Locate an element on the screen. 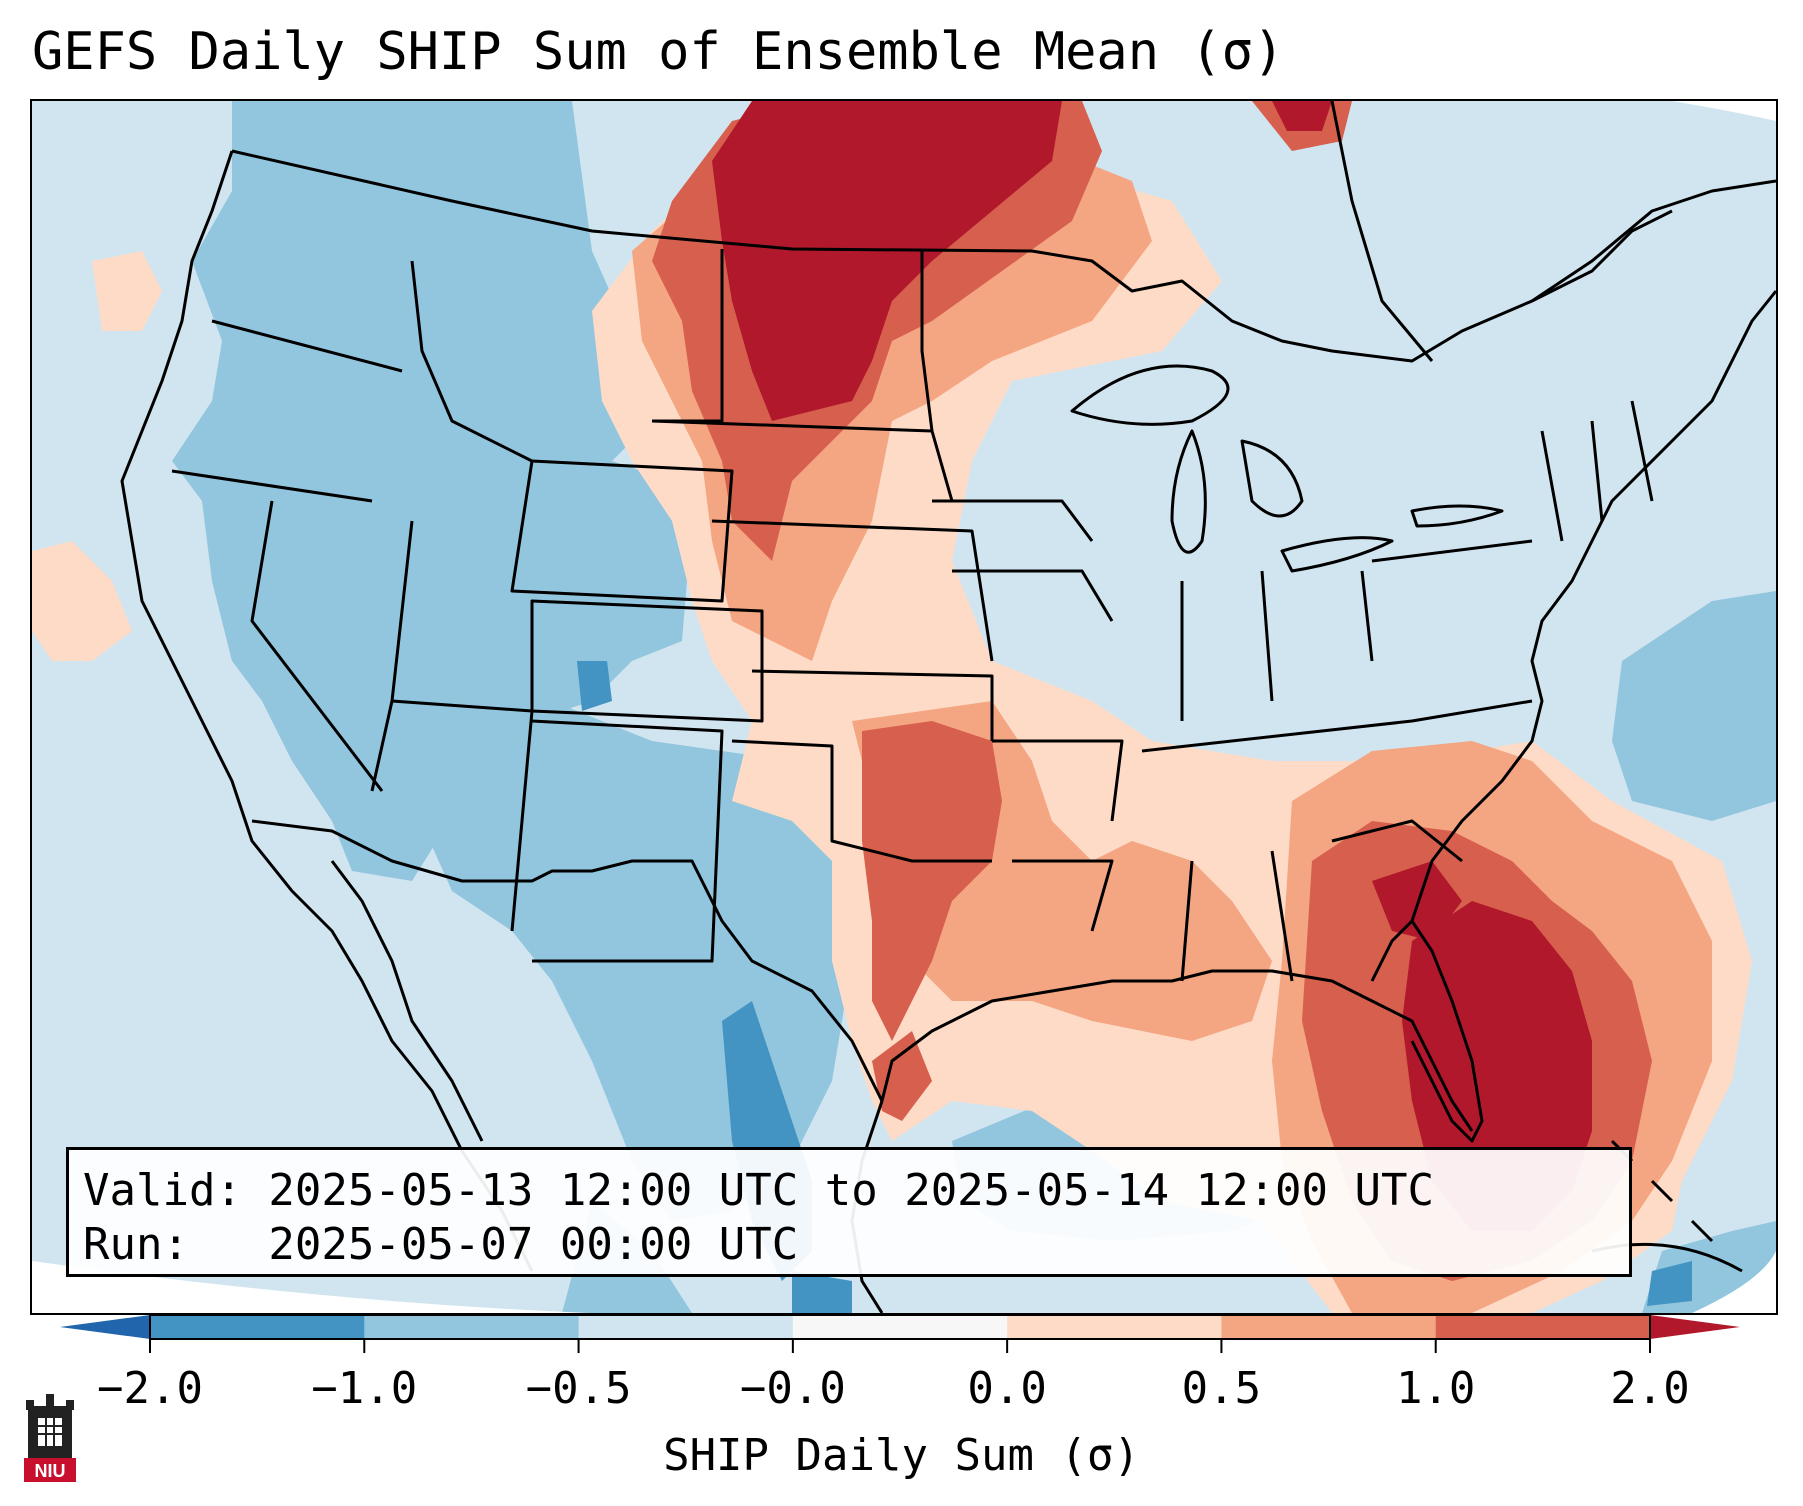  state-line-or-wa is located at coordinates (307, 346).